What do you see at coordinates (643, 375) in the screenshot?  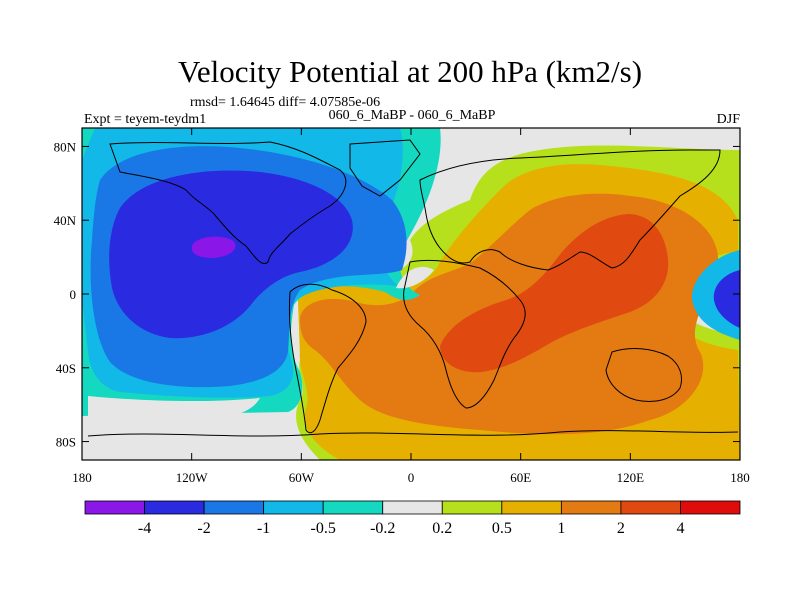 I see `coast-australia` at bounding box center [643, 375].